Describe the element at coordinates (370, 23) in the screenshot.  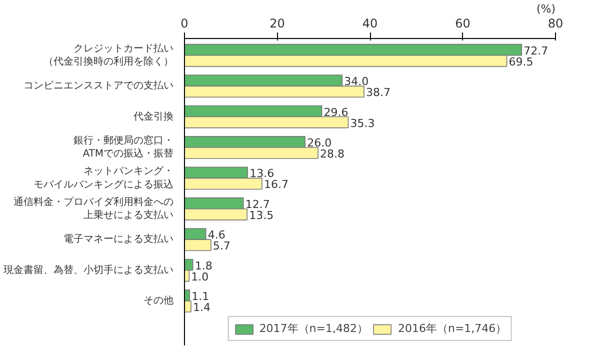
I see `x-tick-label: 40` at that location.